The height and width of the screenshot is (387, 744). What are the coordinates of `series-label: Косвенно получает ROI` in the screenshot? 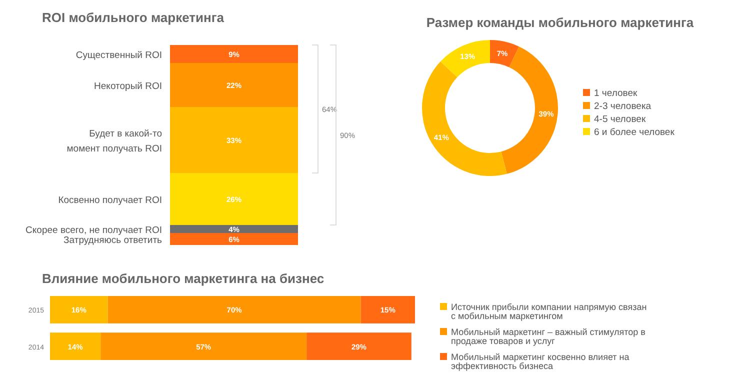 It's located at (110, 200).